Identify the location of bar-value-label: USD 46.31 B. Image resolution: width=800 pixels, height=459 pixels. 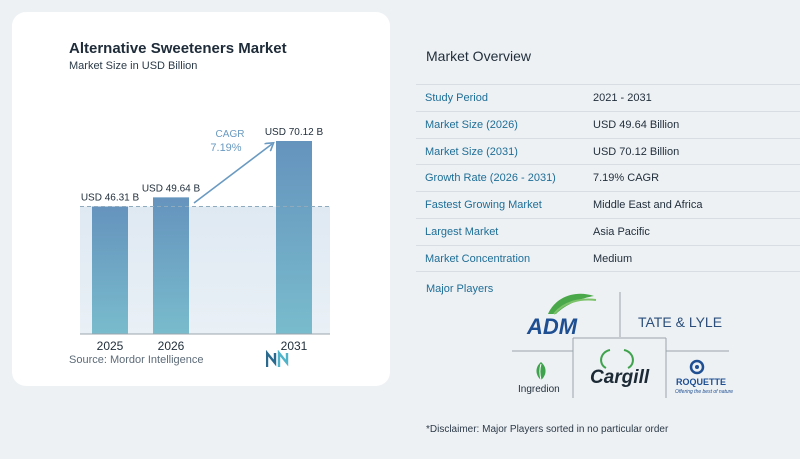
(110, 198).